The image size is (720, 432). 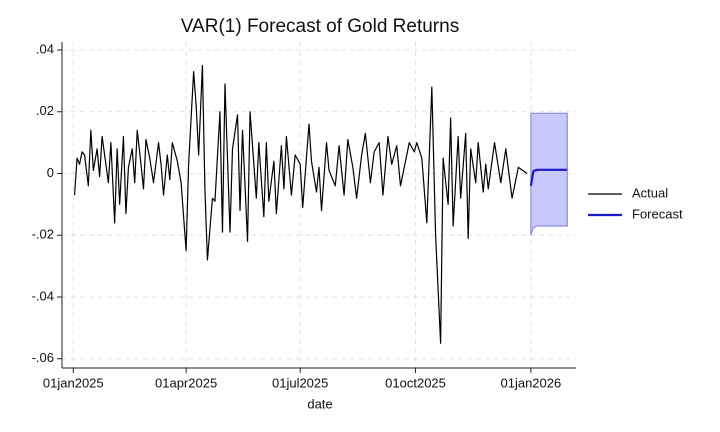 I want to click on x-tick-label: 01apr2025, so click(x=186, y=382).